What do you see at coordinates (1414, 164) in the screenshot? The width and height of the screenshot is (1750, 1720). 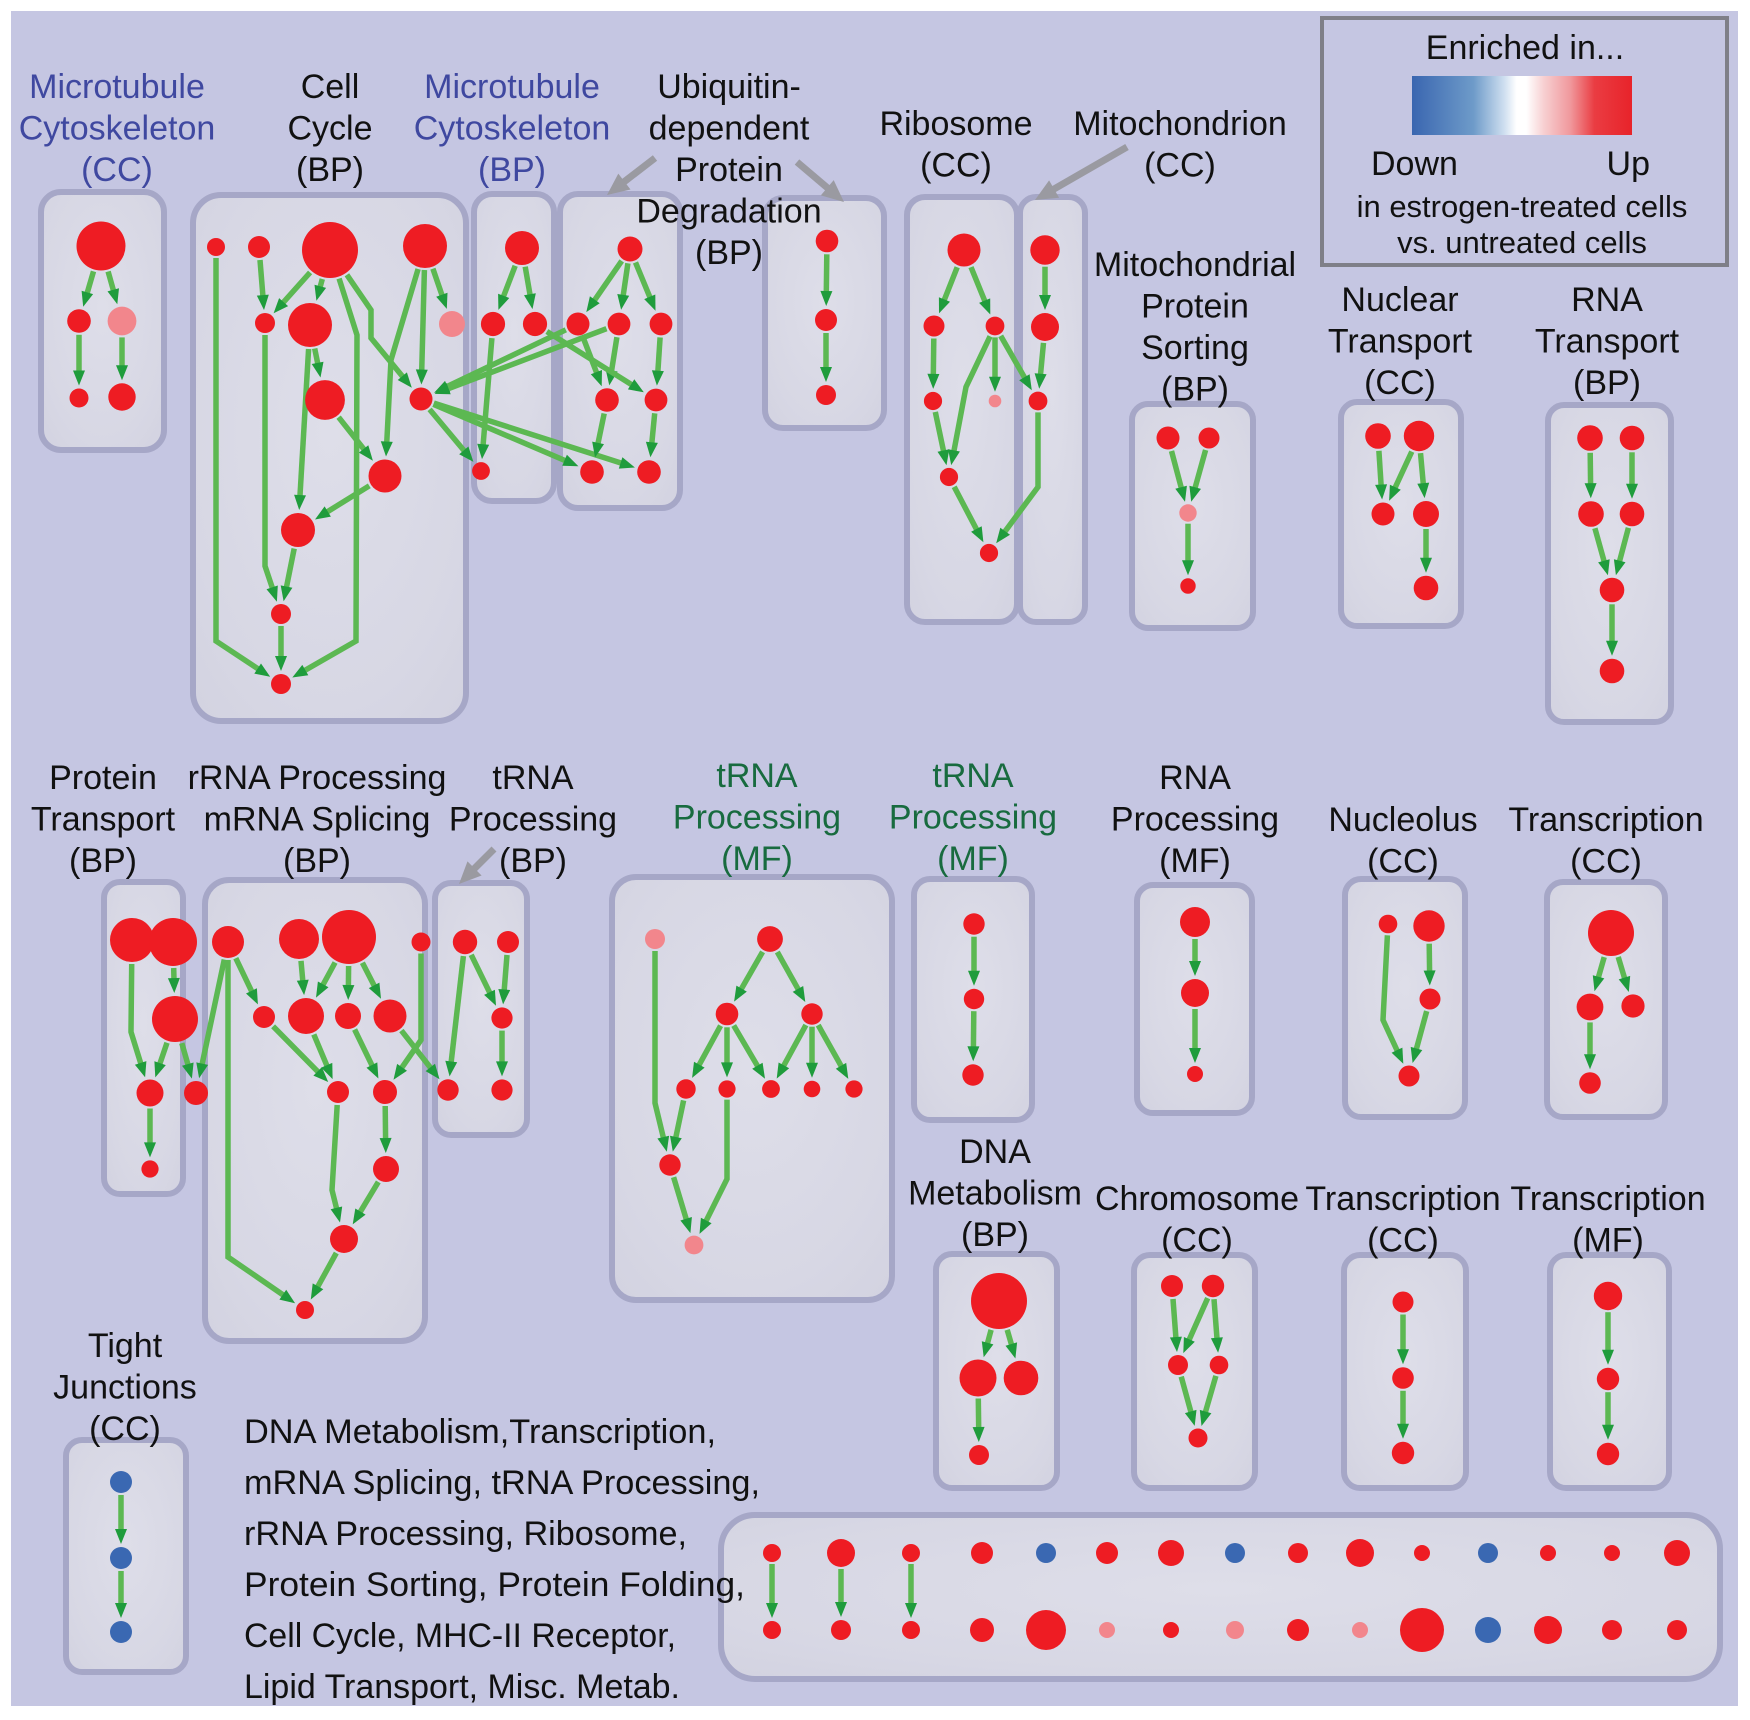 I see `svg-text: Down` at bounding box center [1414, 164].